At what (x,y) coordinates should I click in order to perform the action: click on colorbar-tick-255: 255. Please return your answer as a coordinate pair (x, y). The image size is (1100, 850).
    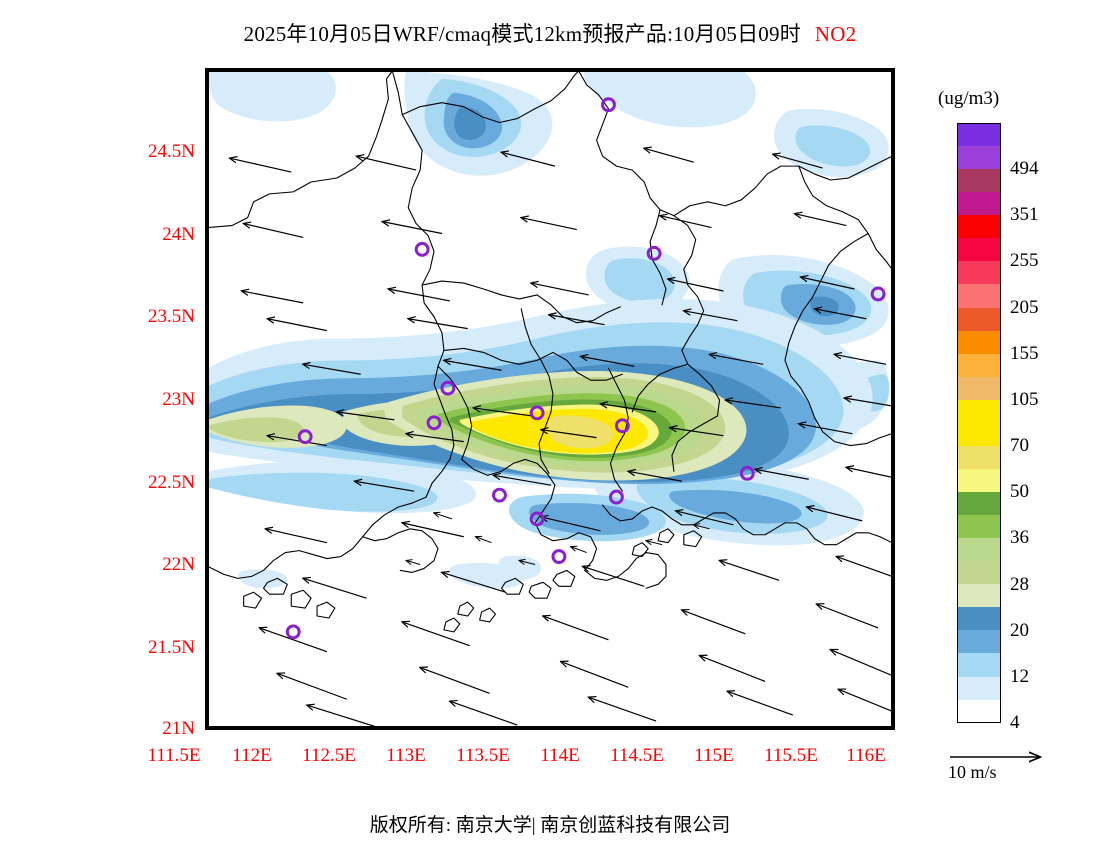
    Looking at the image, I should click on (1024, 261).